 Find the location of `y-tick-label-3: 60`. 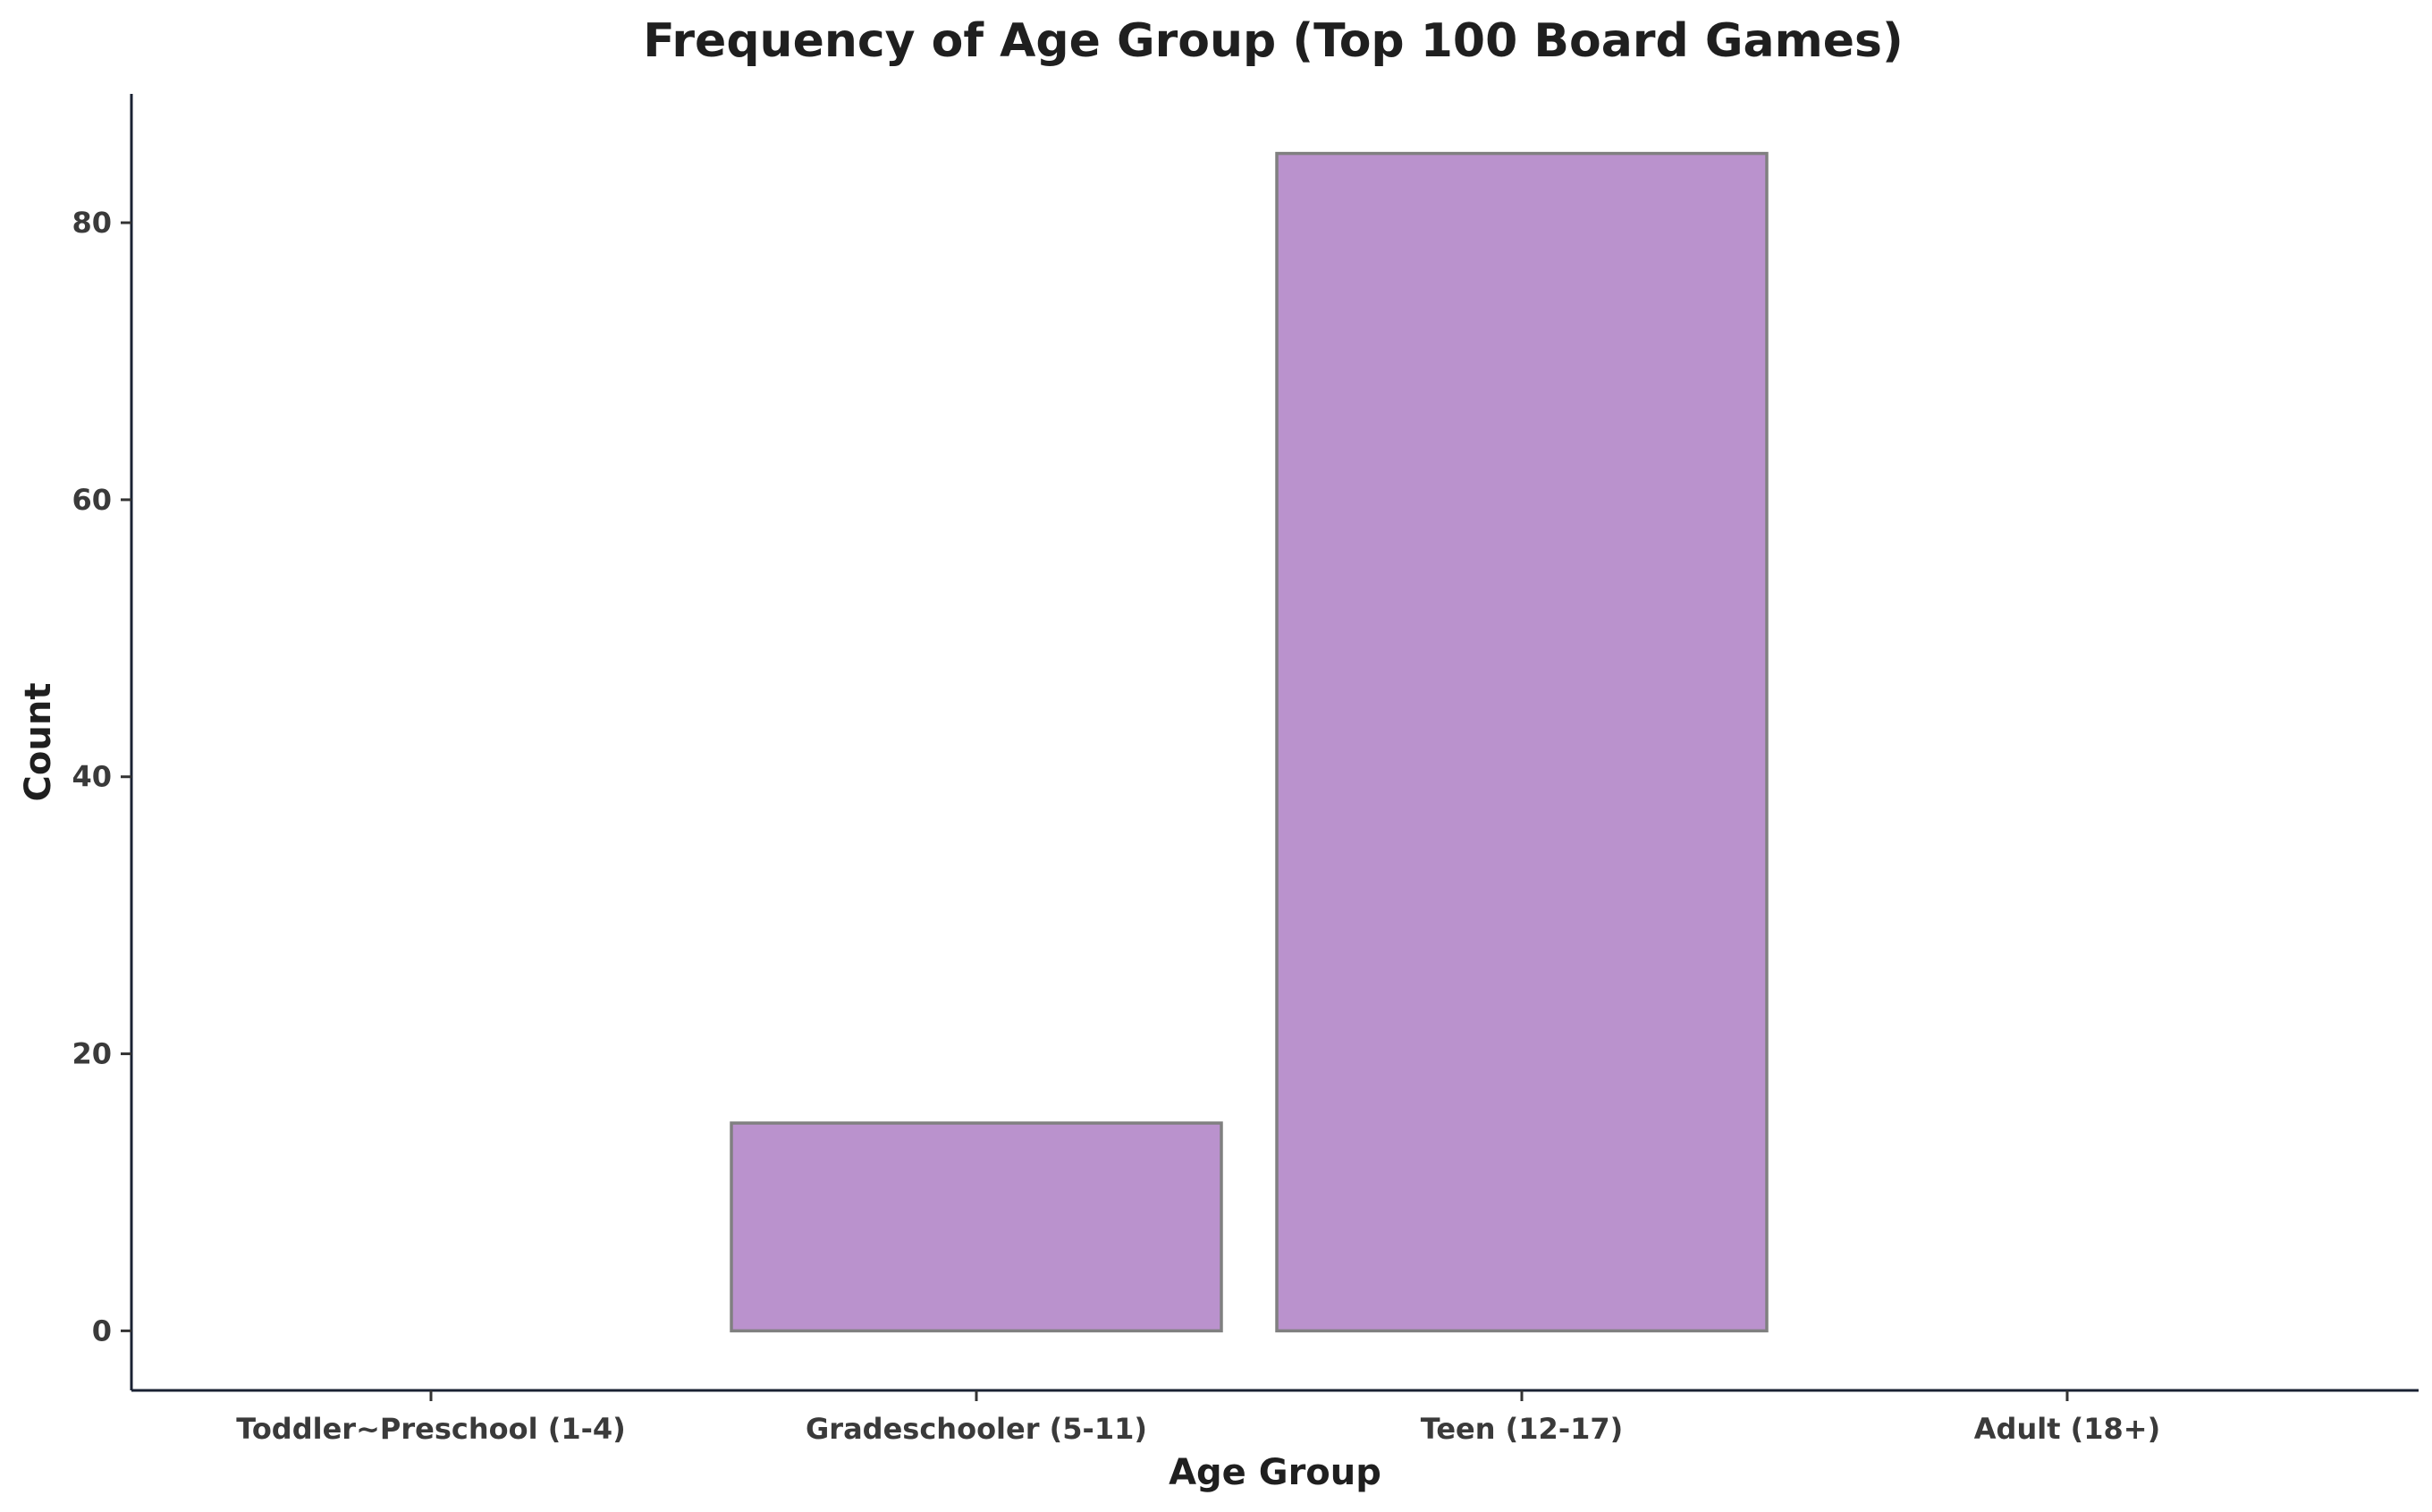

y-tick-label-3: 60 is located at coordinates (92, 500).